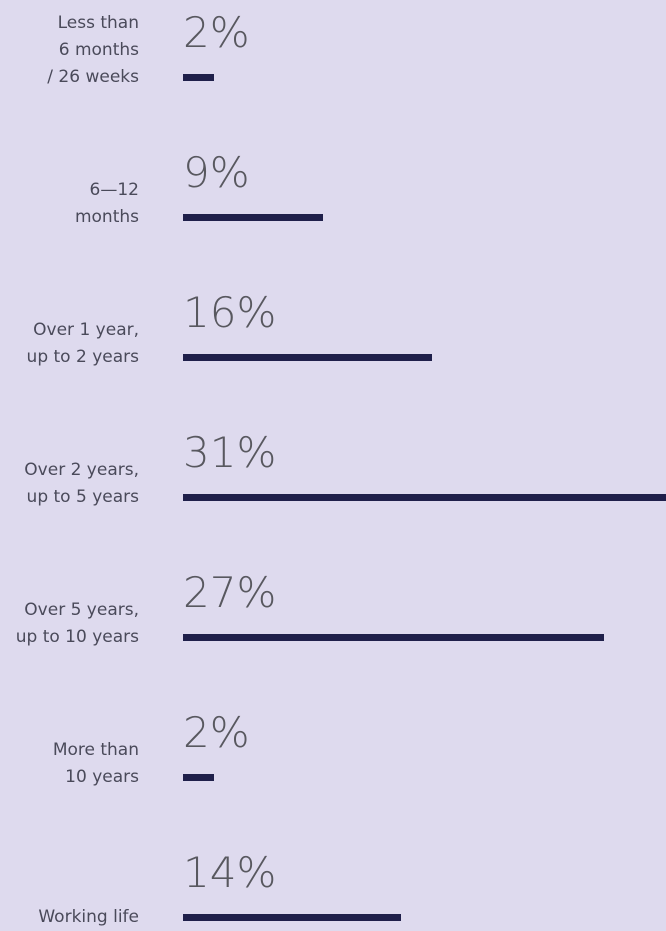 The height and width of the screenshot is (931, 666). What do you see at coordinates (93, 50) in the screenshot?
I see `category-label: Less than 6 months / 26 weeks` at bounding box center [93, 50].